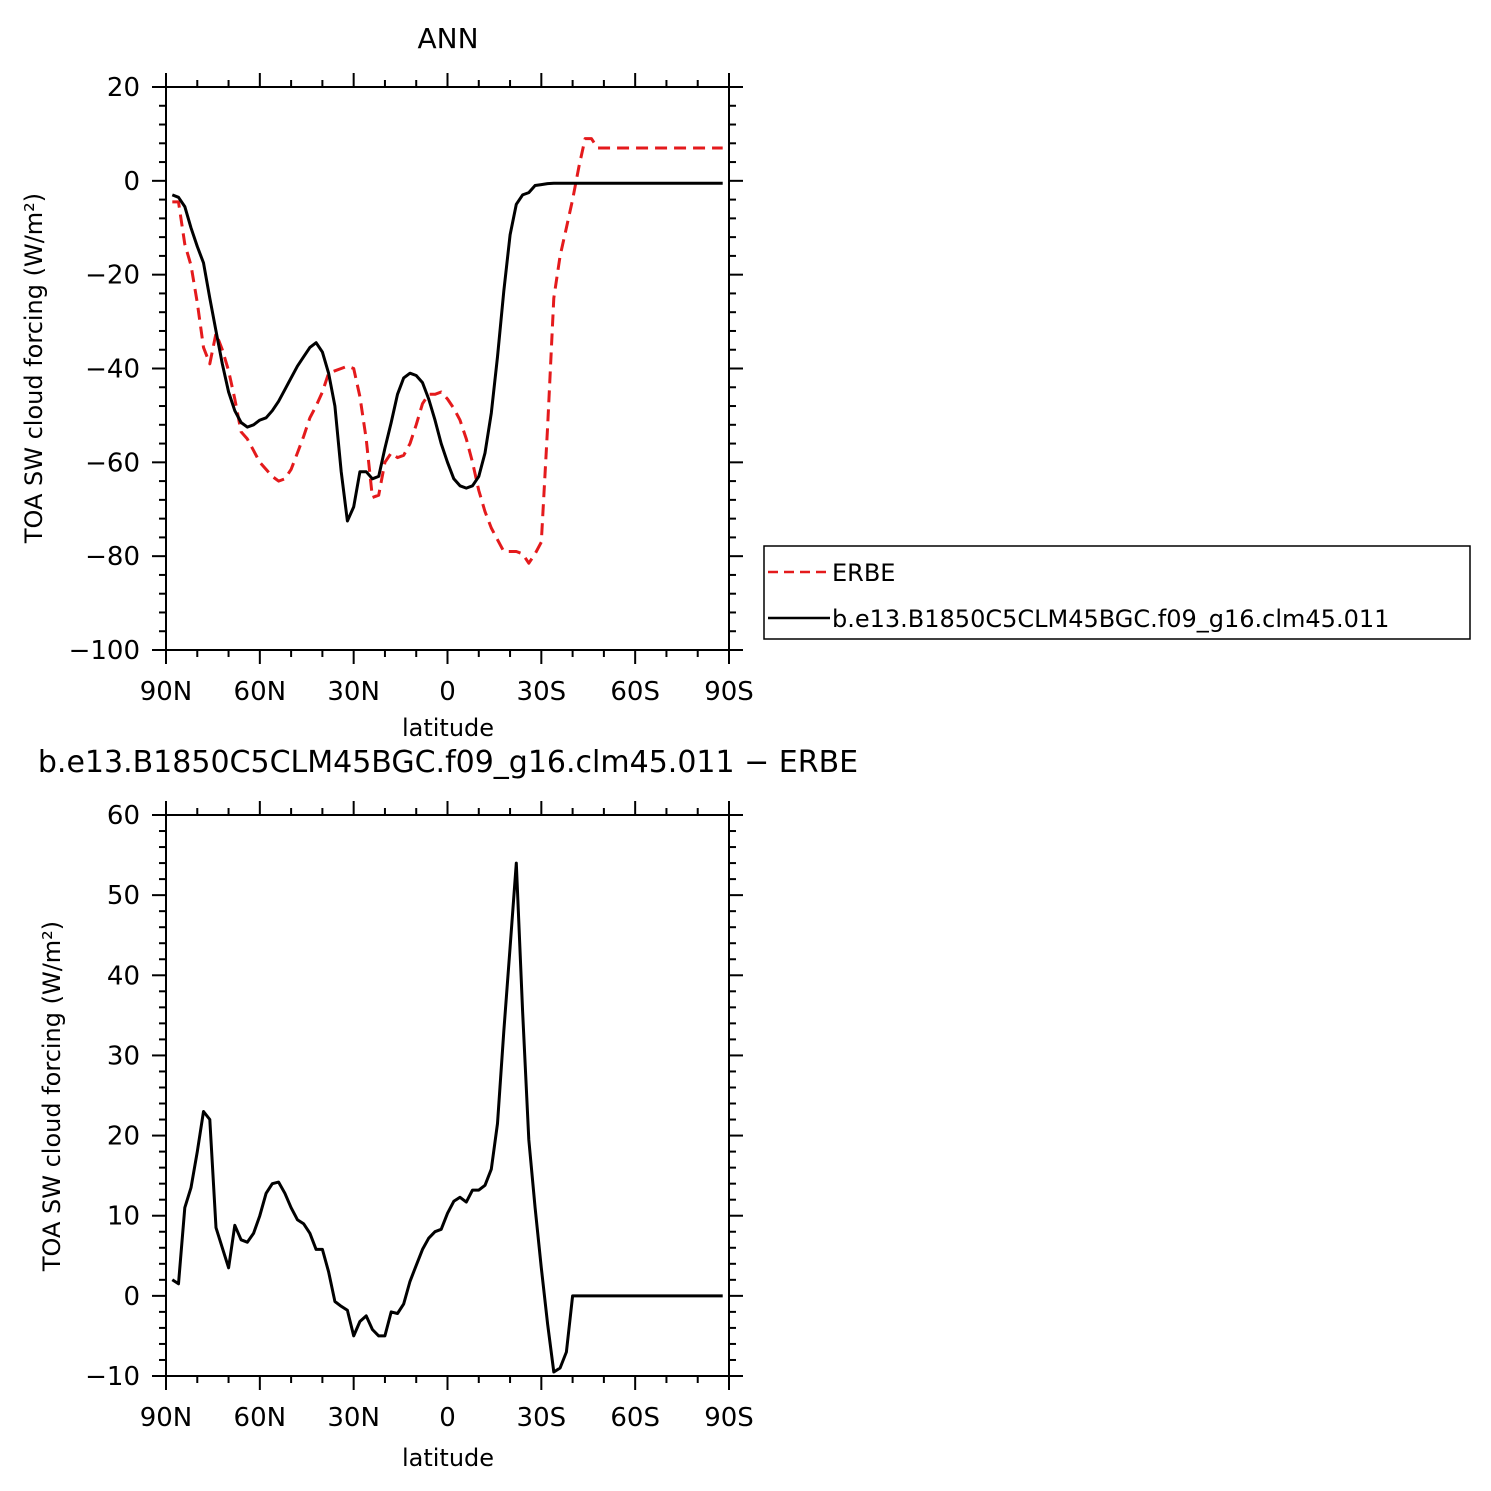  What do you see at coordinates (1110, 619) in the screenshot?
I see `legend-label-model: b.e13.B1850C5CLM45BGC.f09_g16.clm45.011` at bounding box center [1110, 619].